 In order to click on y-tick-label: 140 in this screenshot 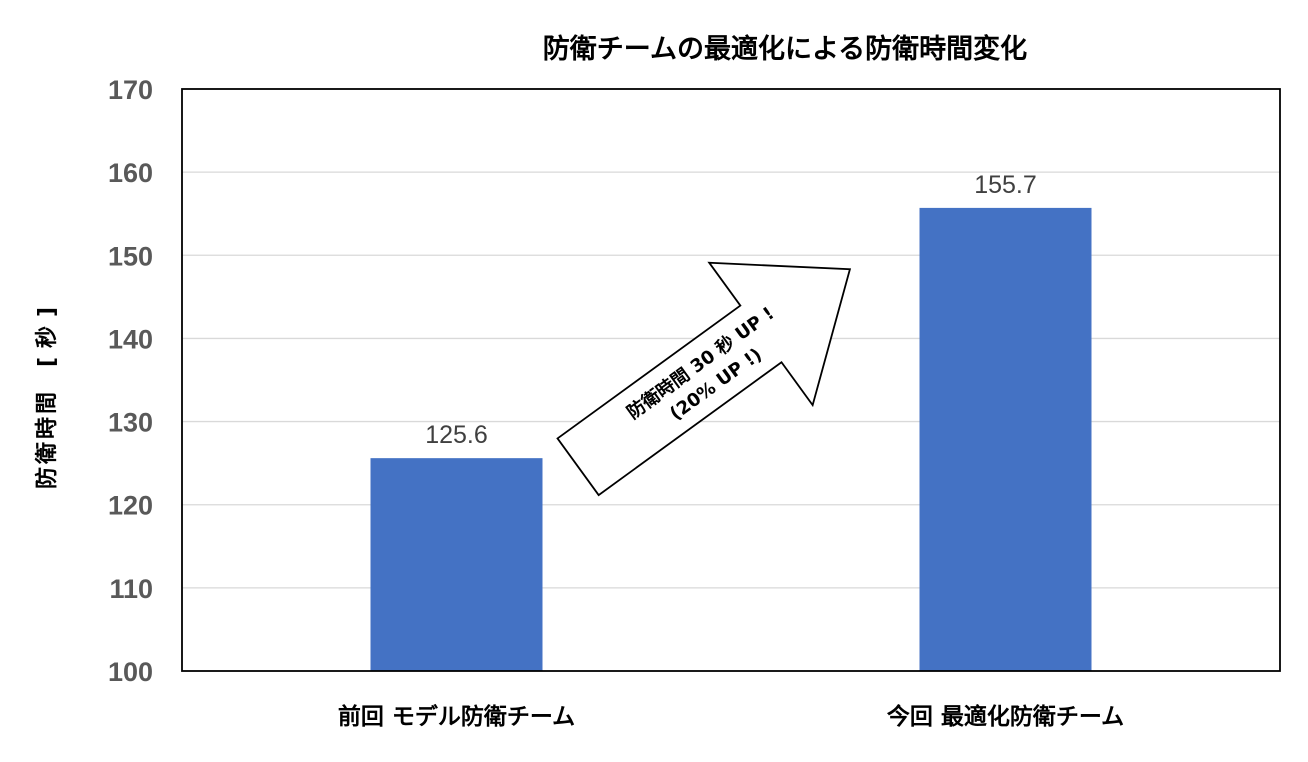, I will do `click(130, 339)`.